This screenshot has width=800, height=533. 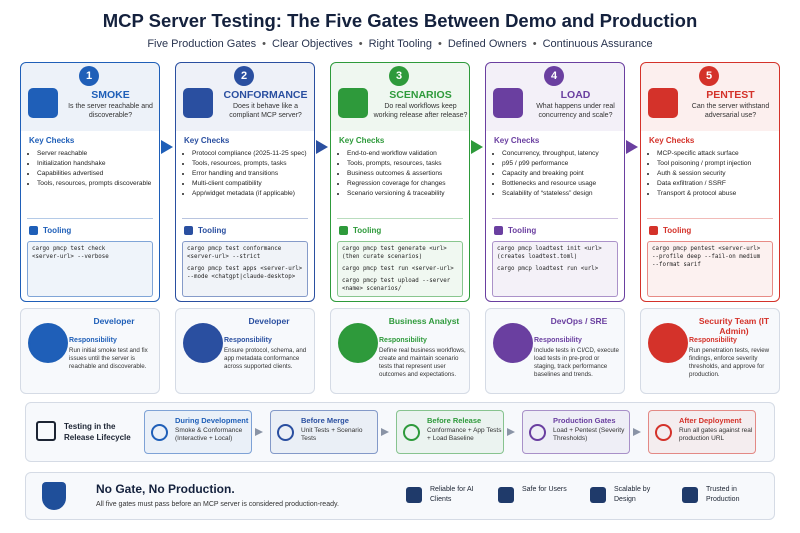 What do you see at coordinates (54, 496) in the screenshot?
I see `shield-icon` at bounding box center [54, 496].